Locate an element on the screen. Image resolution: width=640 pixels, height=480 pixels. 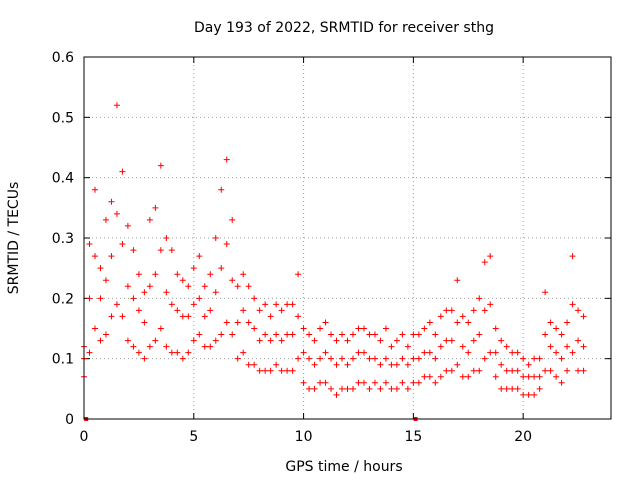
y-tick-label: 0.2 is located at coordinates (63, 299).